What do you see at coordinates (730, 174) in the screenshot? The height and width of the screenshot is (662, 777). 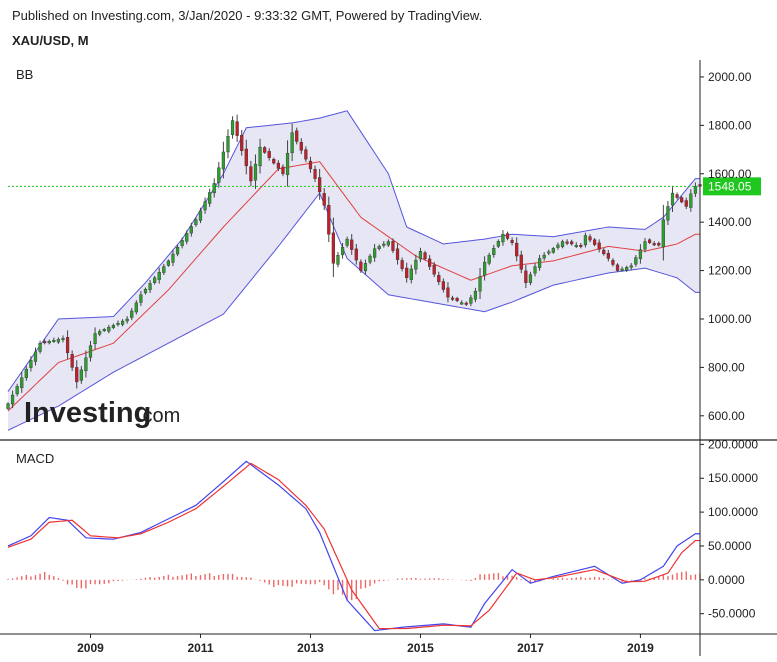 I see `price-tick-label: 1600.00` at bounding box center [730, 174].